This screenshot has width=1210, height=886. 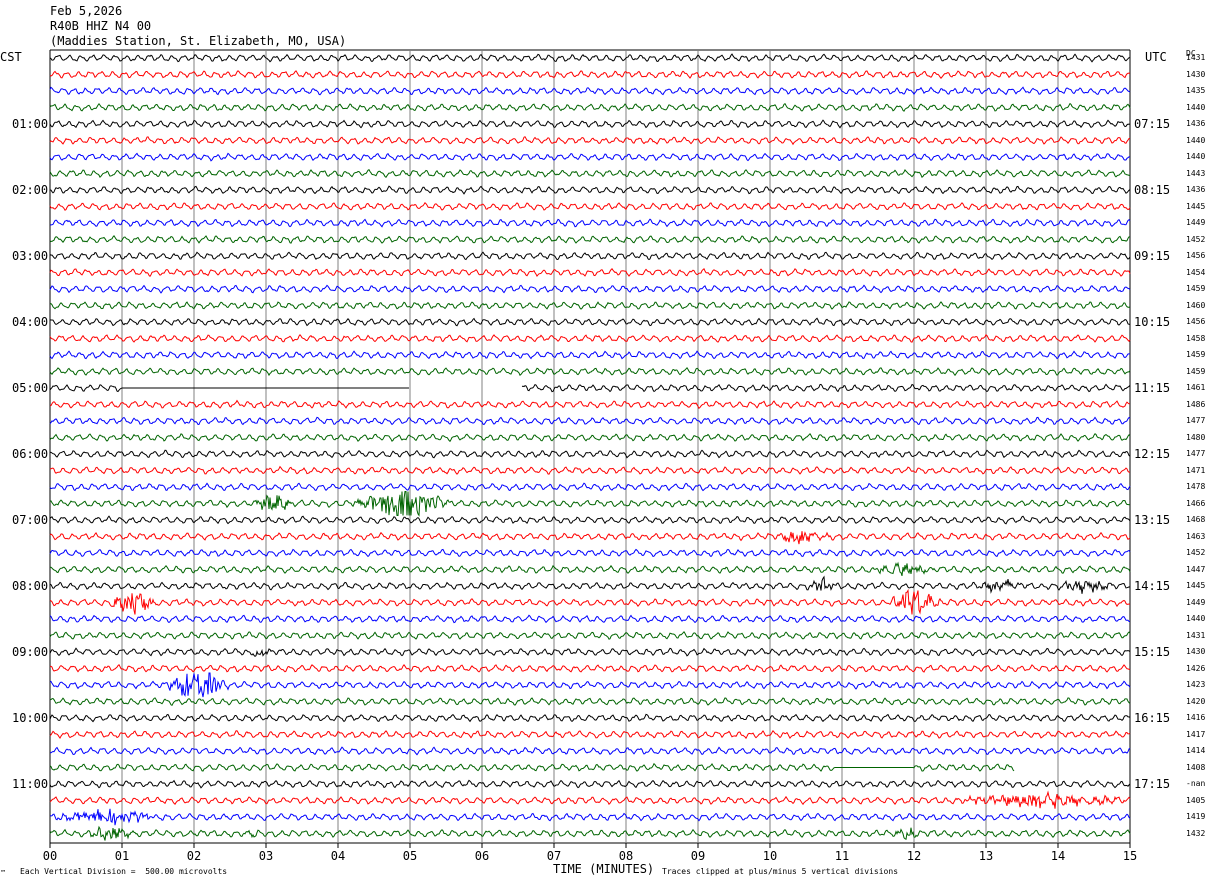 I want to click on utc-hour-label: 16:15, so click(x=1152, y=718).